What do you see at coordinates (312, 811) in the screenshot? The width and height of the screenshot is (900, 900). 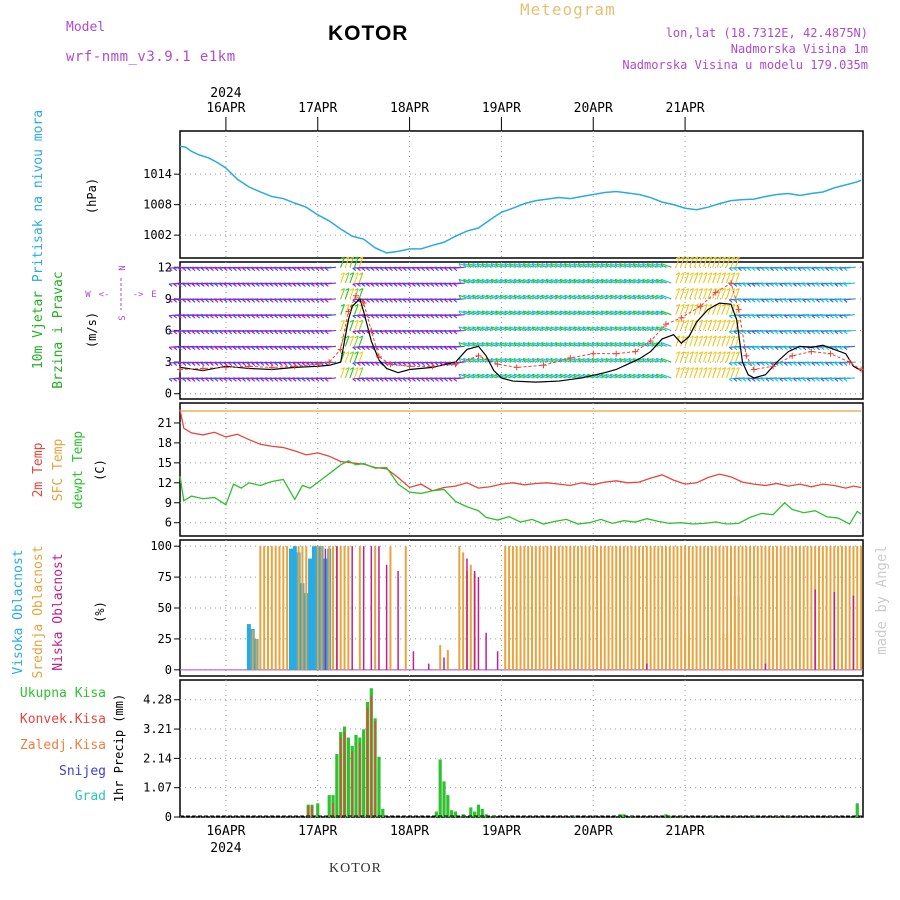 I see `precip-conv-bar` at bounding box center [312, 811].